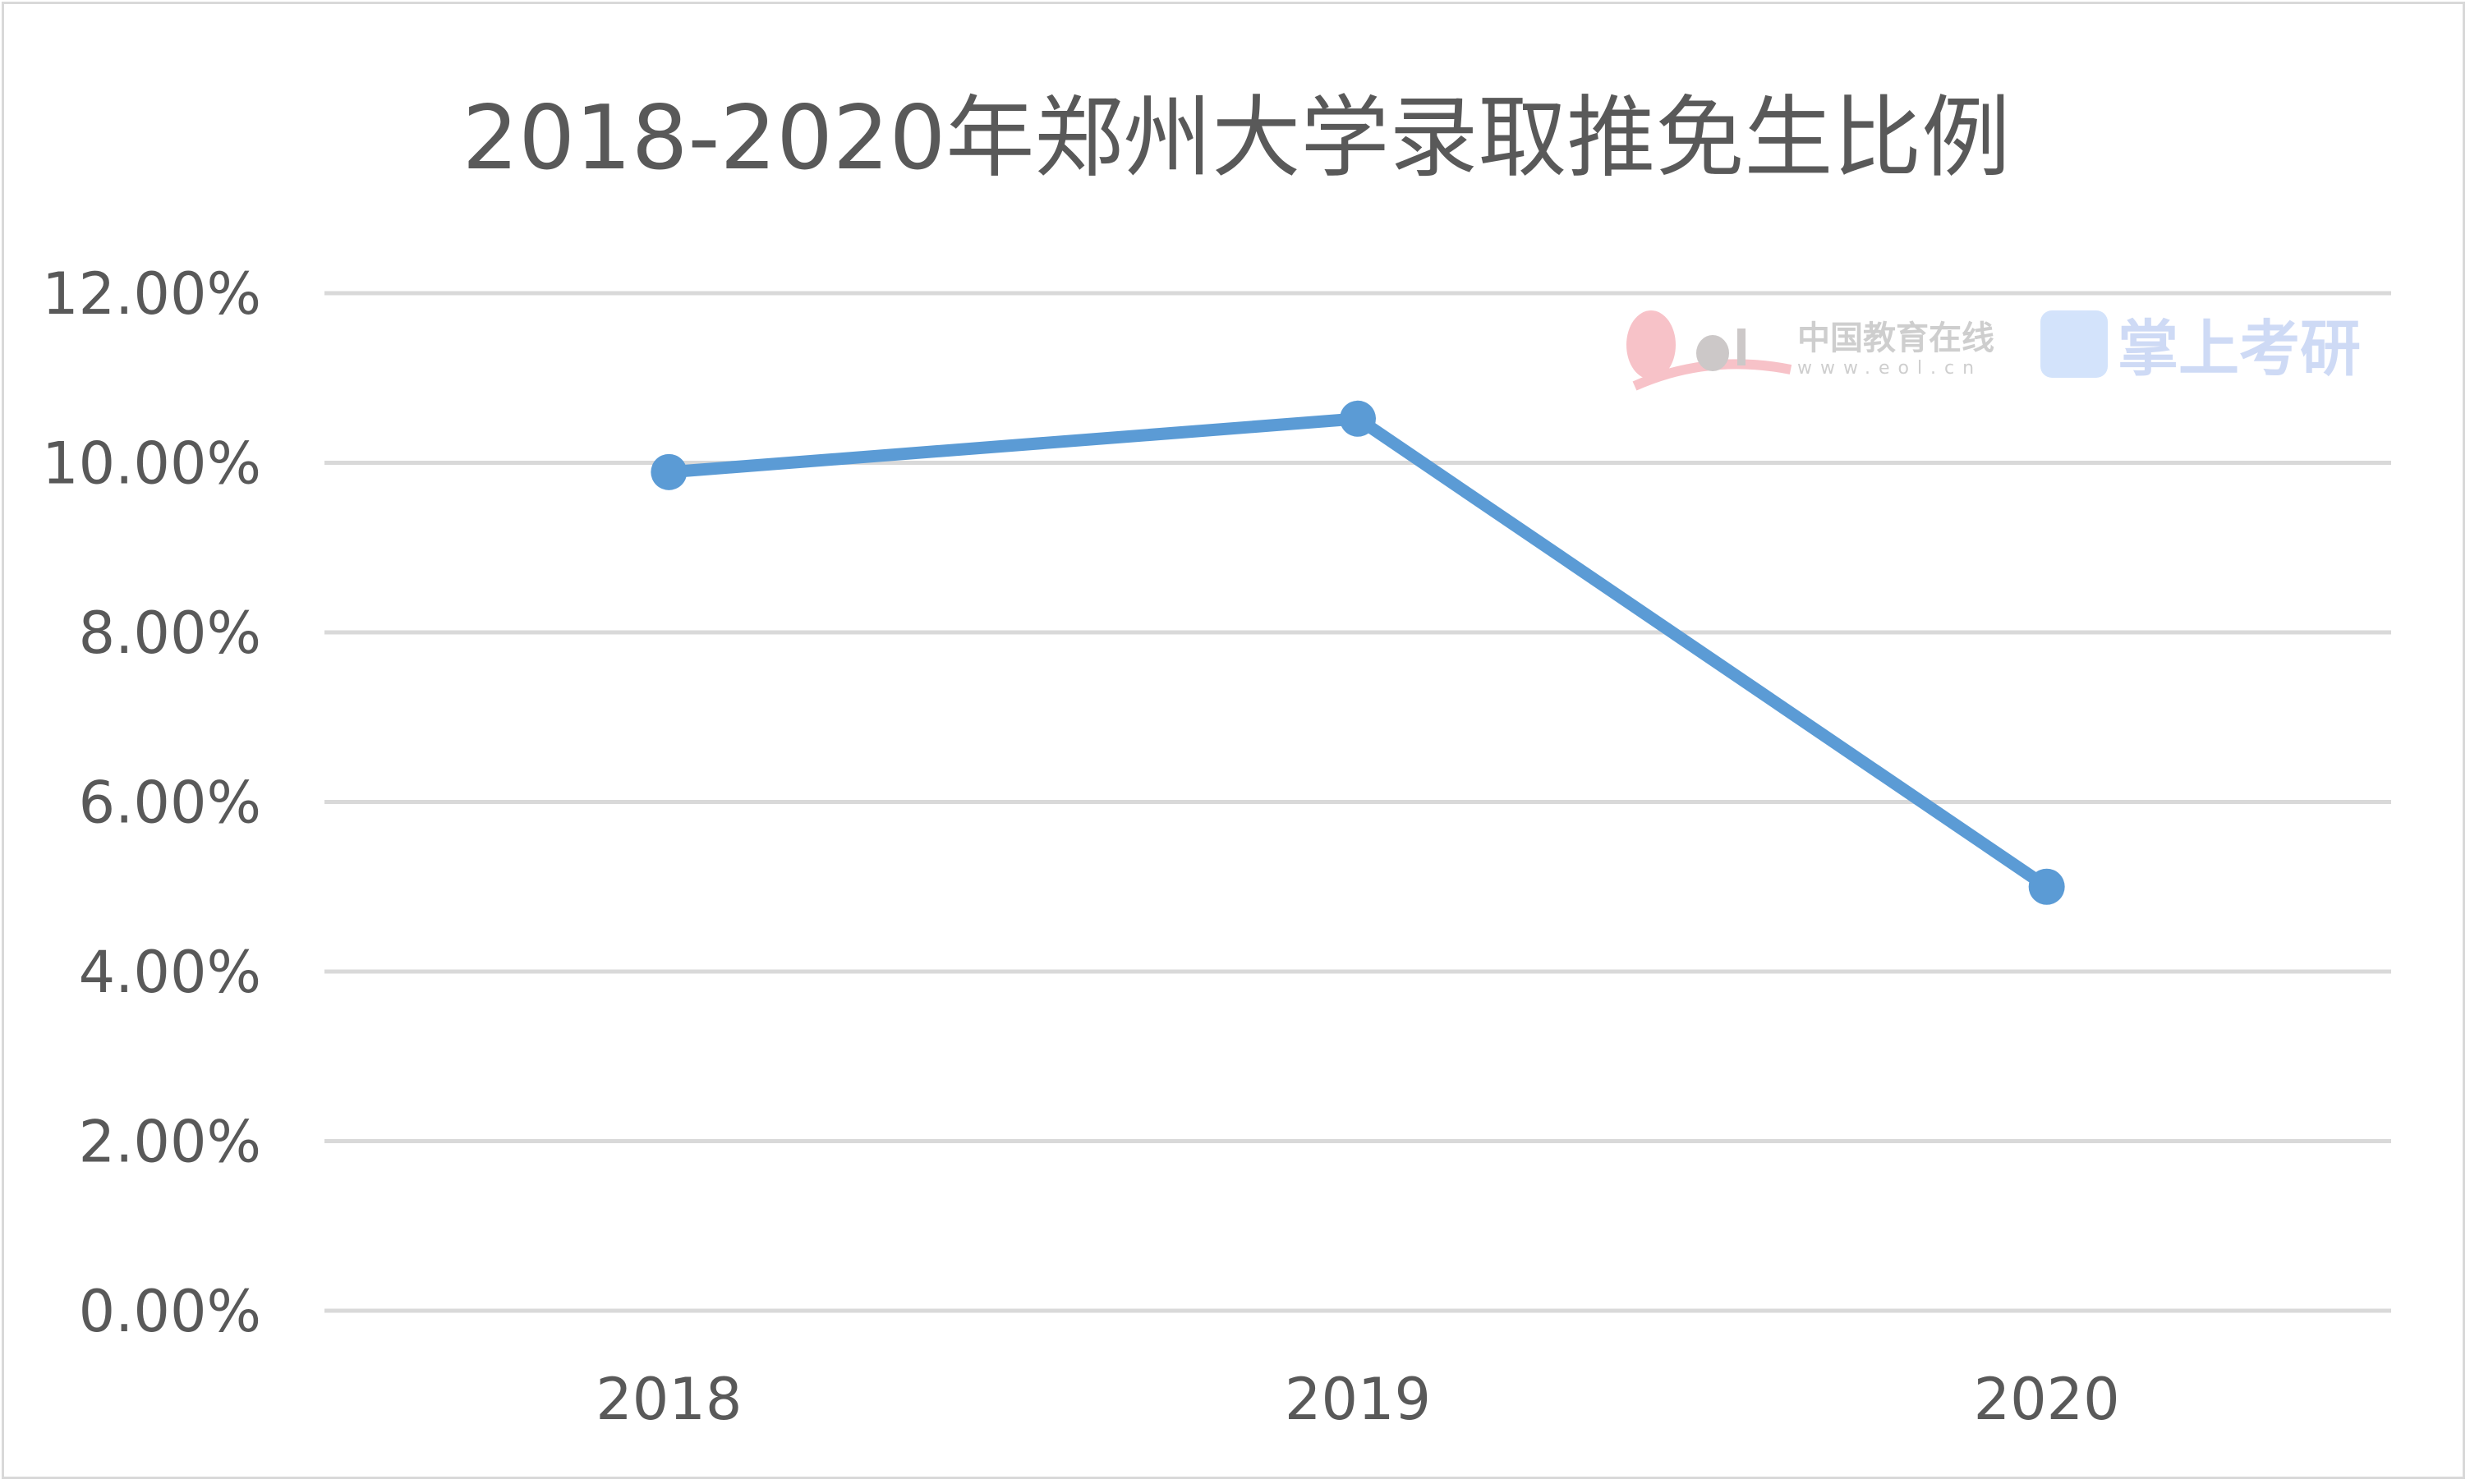  What do you see at coordinates (170, 803) in the screenshot?
I see `y-tick-label: 6.00%` at bounding box center [170, 803].